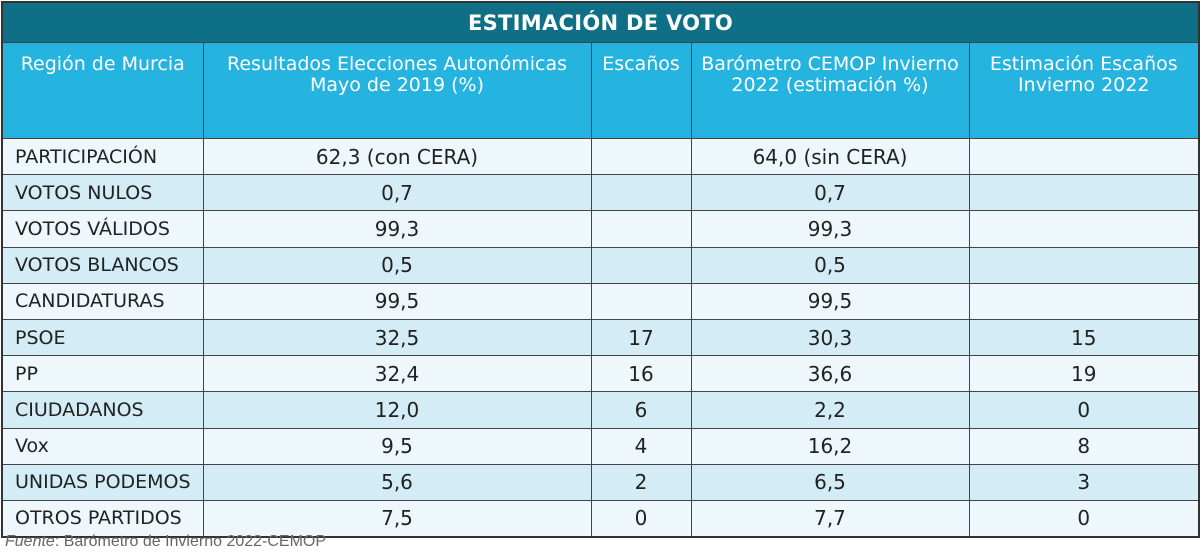 The width and height of the screenshot is (1200, 558). I want to click on row-label: VOTOS NULOS, so click(102, 193).